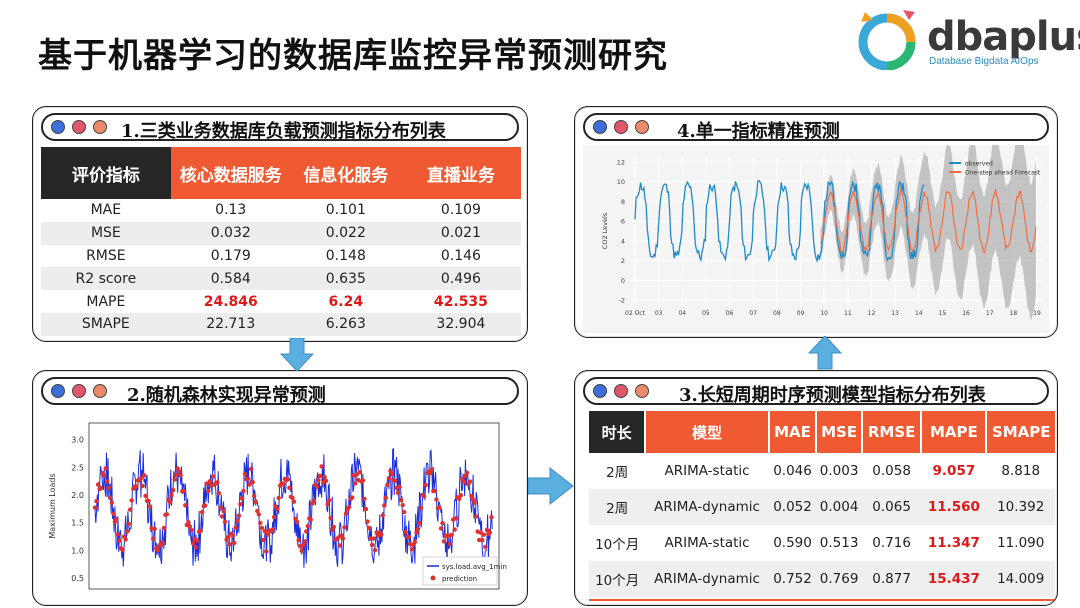 This screenshot has height=608, width=1080. I want to click on x-tick-label: 17, so click(990, 313).